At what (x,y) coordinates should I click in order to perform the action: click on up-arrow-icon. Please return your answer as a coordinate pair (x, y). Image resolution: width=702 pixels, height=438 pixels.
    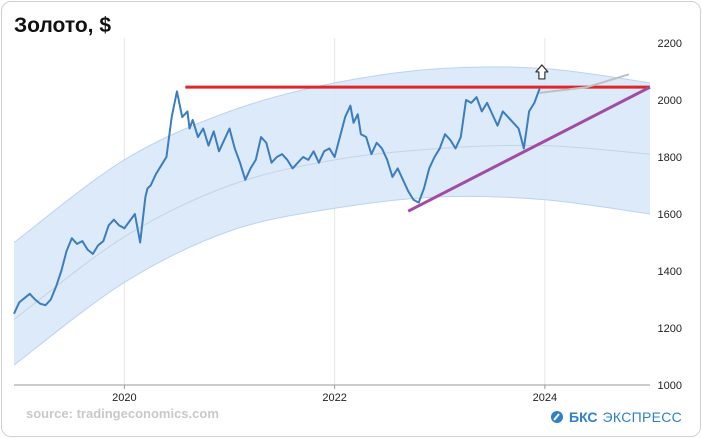
    Looking at the image, I should click on (542, 72).